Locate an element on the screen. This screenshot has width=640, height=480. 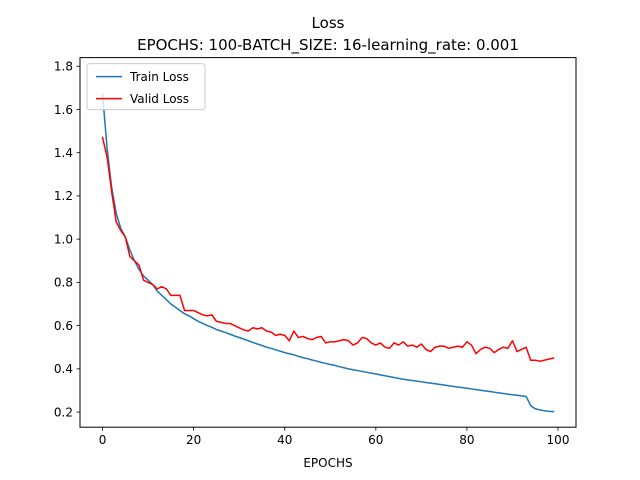
legend: Train Loss Valid Loss is located at coordinates (146, 87).